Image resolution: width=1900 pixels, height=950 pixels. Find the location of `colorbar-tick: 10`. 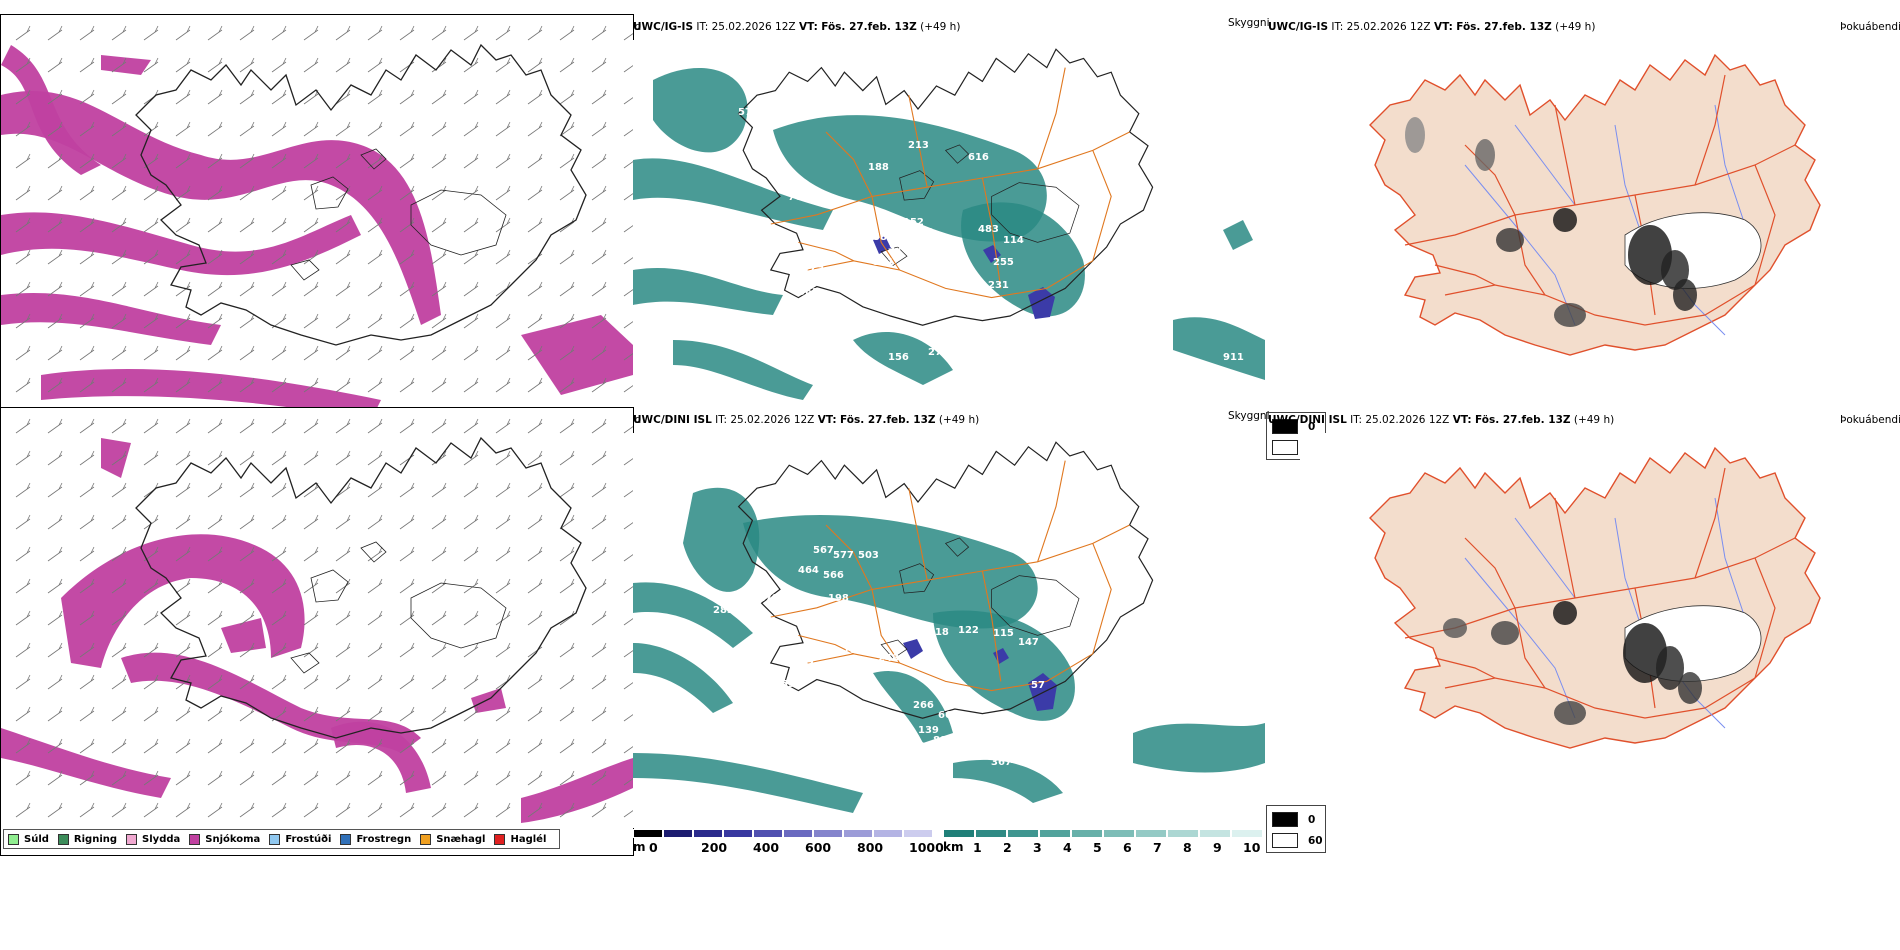

colorbar-tick: 10 is located at coordinates (1252, 847).